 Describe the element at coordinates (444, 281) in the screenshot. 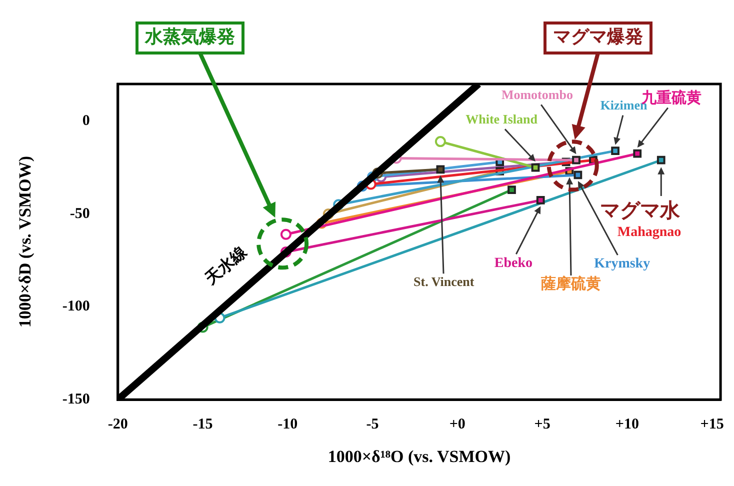

I see `text: St. Vincent` at that location.